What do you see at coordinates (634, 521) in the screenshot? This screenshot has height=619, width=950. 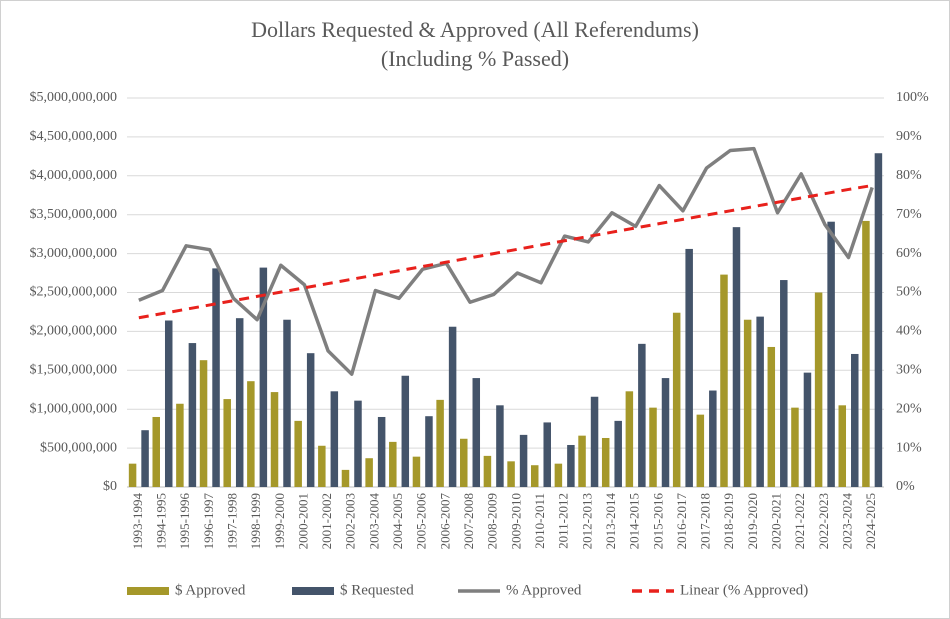 I see `x-tick-label: 2014-2015` at bounding box center [634, 521].